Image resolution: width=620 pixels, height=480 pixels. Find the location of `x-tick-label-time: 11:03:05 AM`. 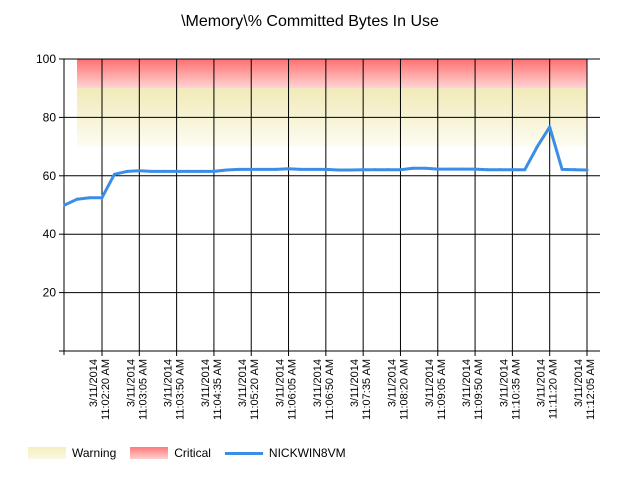

x-tick-label-time: 11:03:05 AM is located at coordinates (143, 389).